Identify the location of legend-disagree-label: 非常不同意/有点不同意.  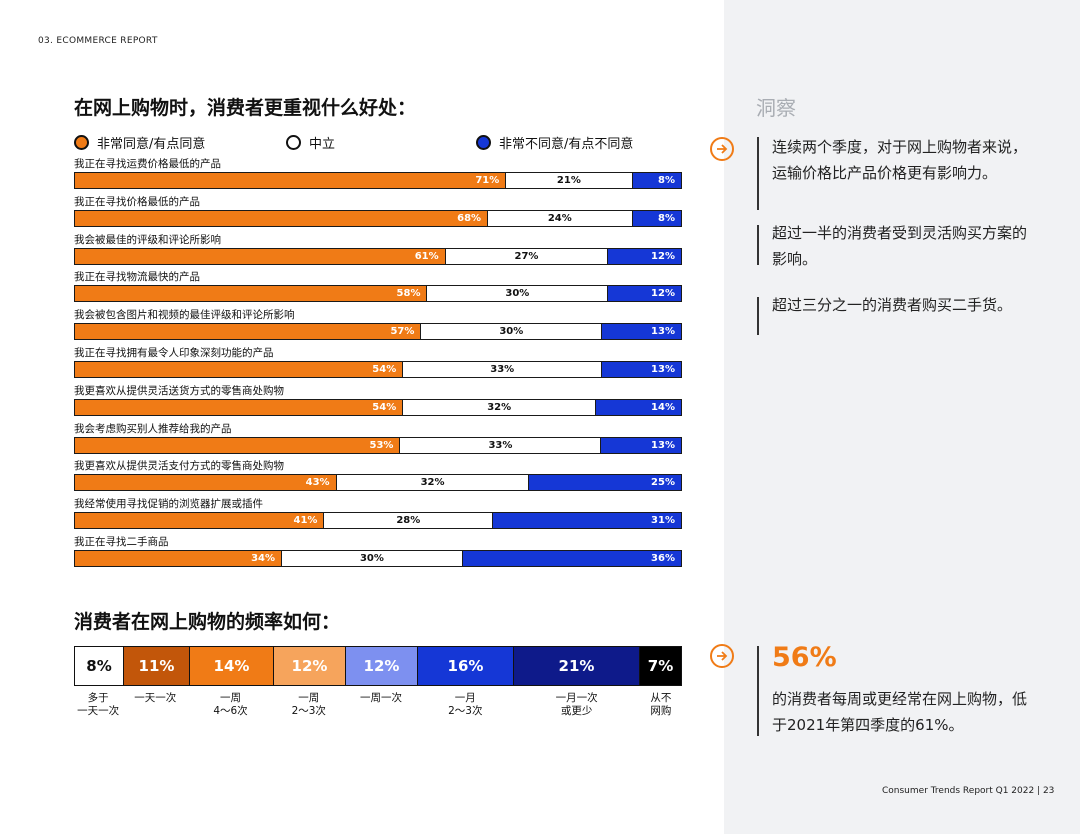
(566, 144).